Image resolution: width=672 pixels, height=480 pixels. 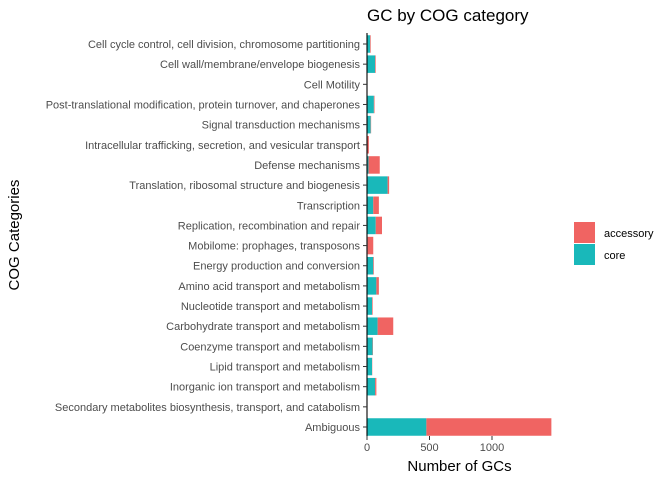 I want to click on y-tick-label: Nucleotide transport and metabolism, so click(x=270, y=307).